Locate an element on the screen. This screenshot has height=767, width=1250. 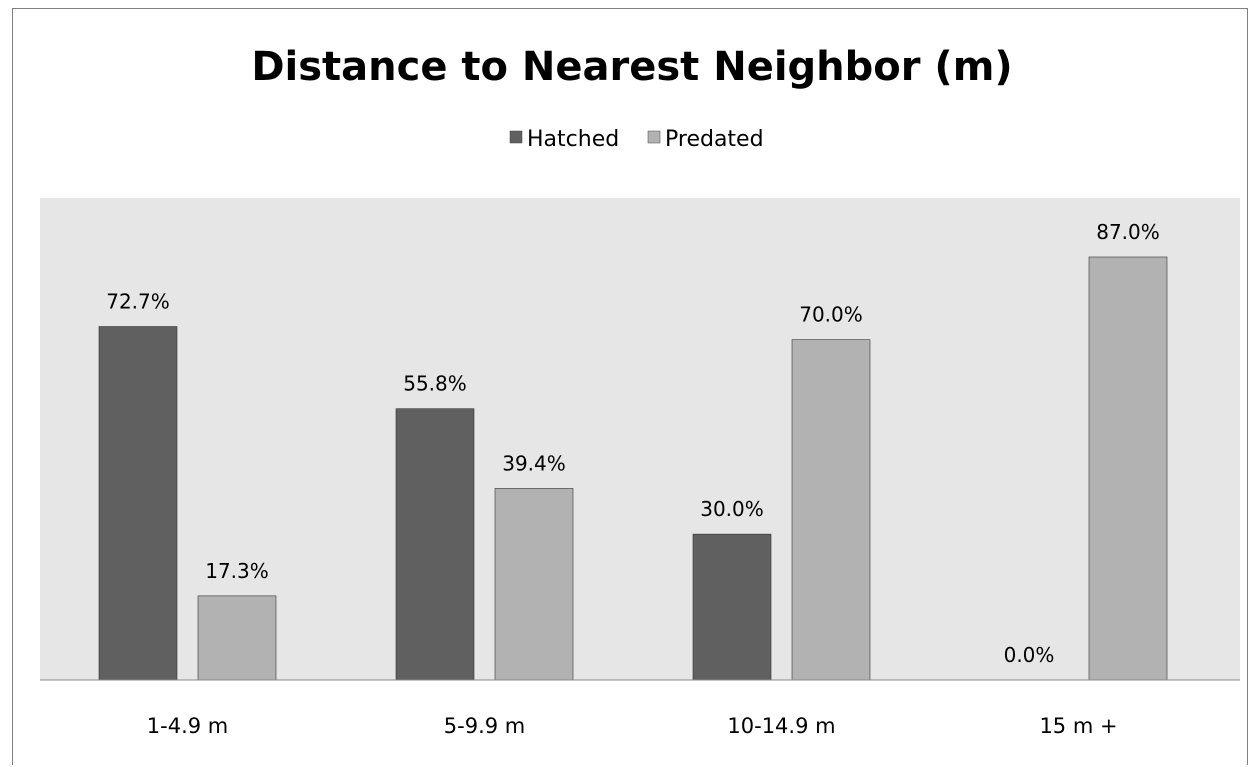
chart-title: Distance to Nearest Neighbor (m) is located at coordinates (631, 67).